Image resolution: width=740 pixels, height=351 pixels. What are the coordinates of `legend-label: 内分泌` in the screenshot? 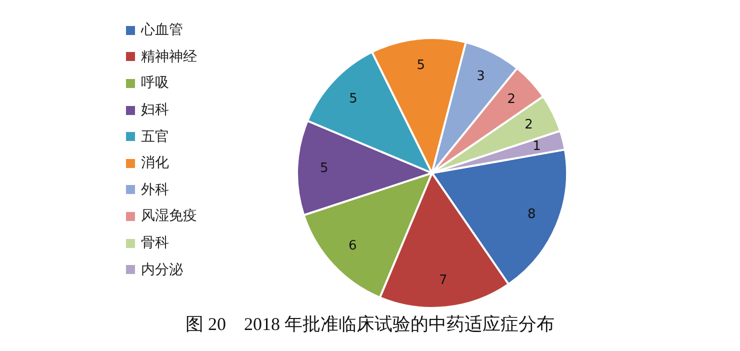 It's located at (162, 269).